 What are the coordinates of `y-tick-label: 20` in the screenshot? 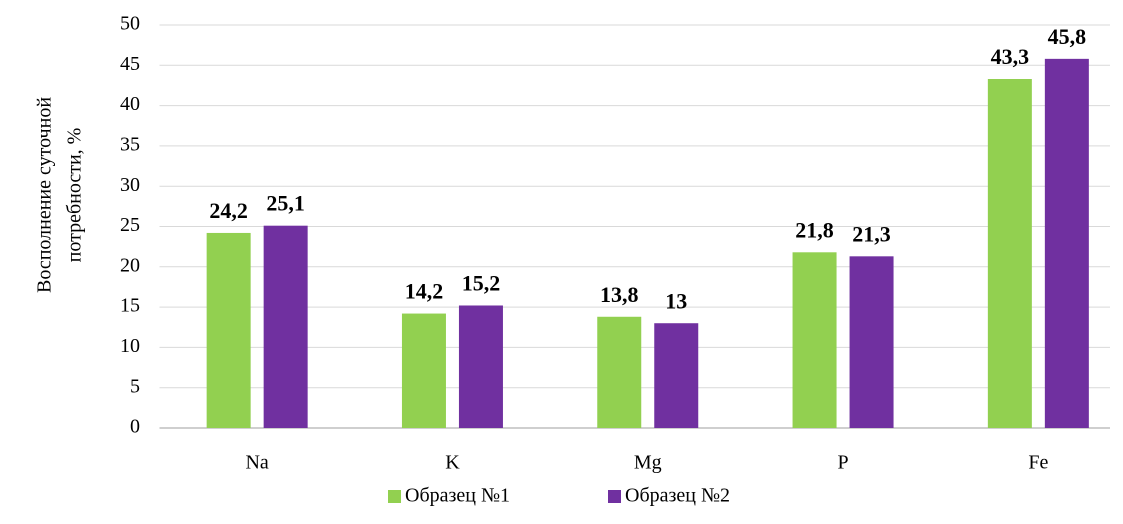 It's located at (130, 265).